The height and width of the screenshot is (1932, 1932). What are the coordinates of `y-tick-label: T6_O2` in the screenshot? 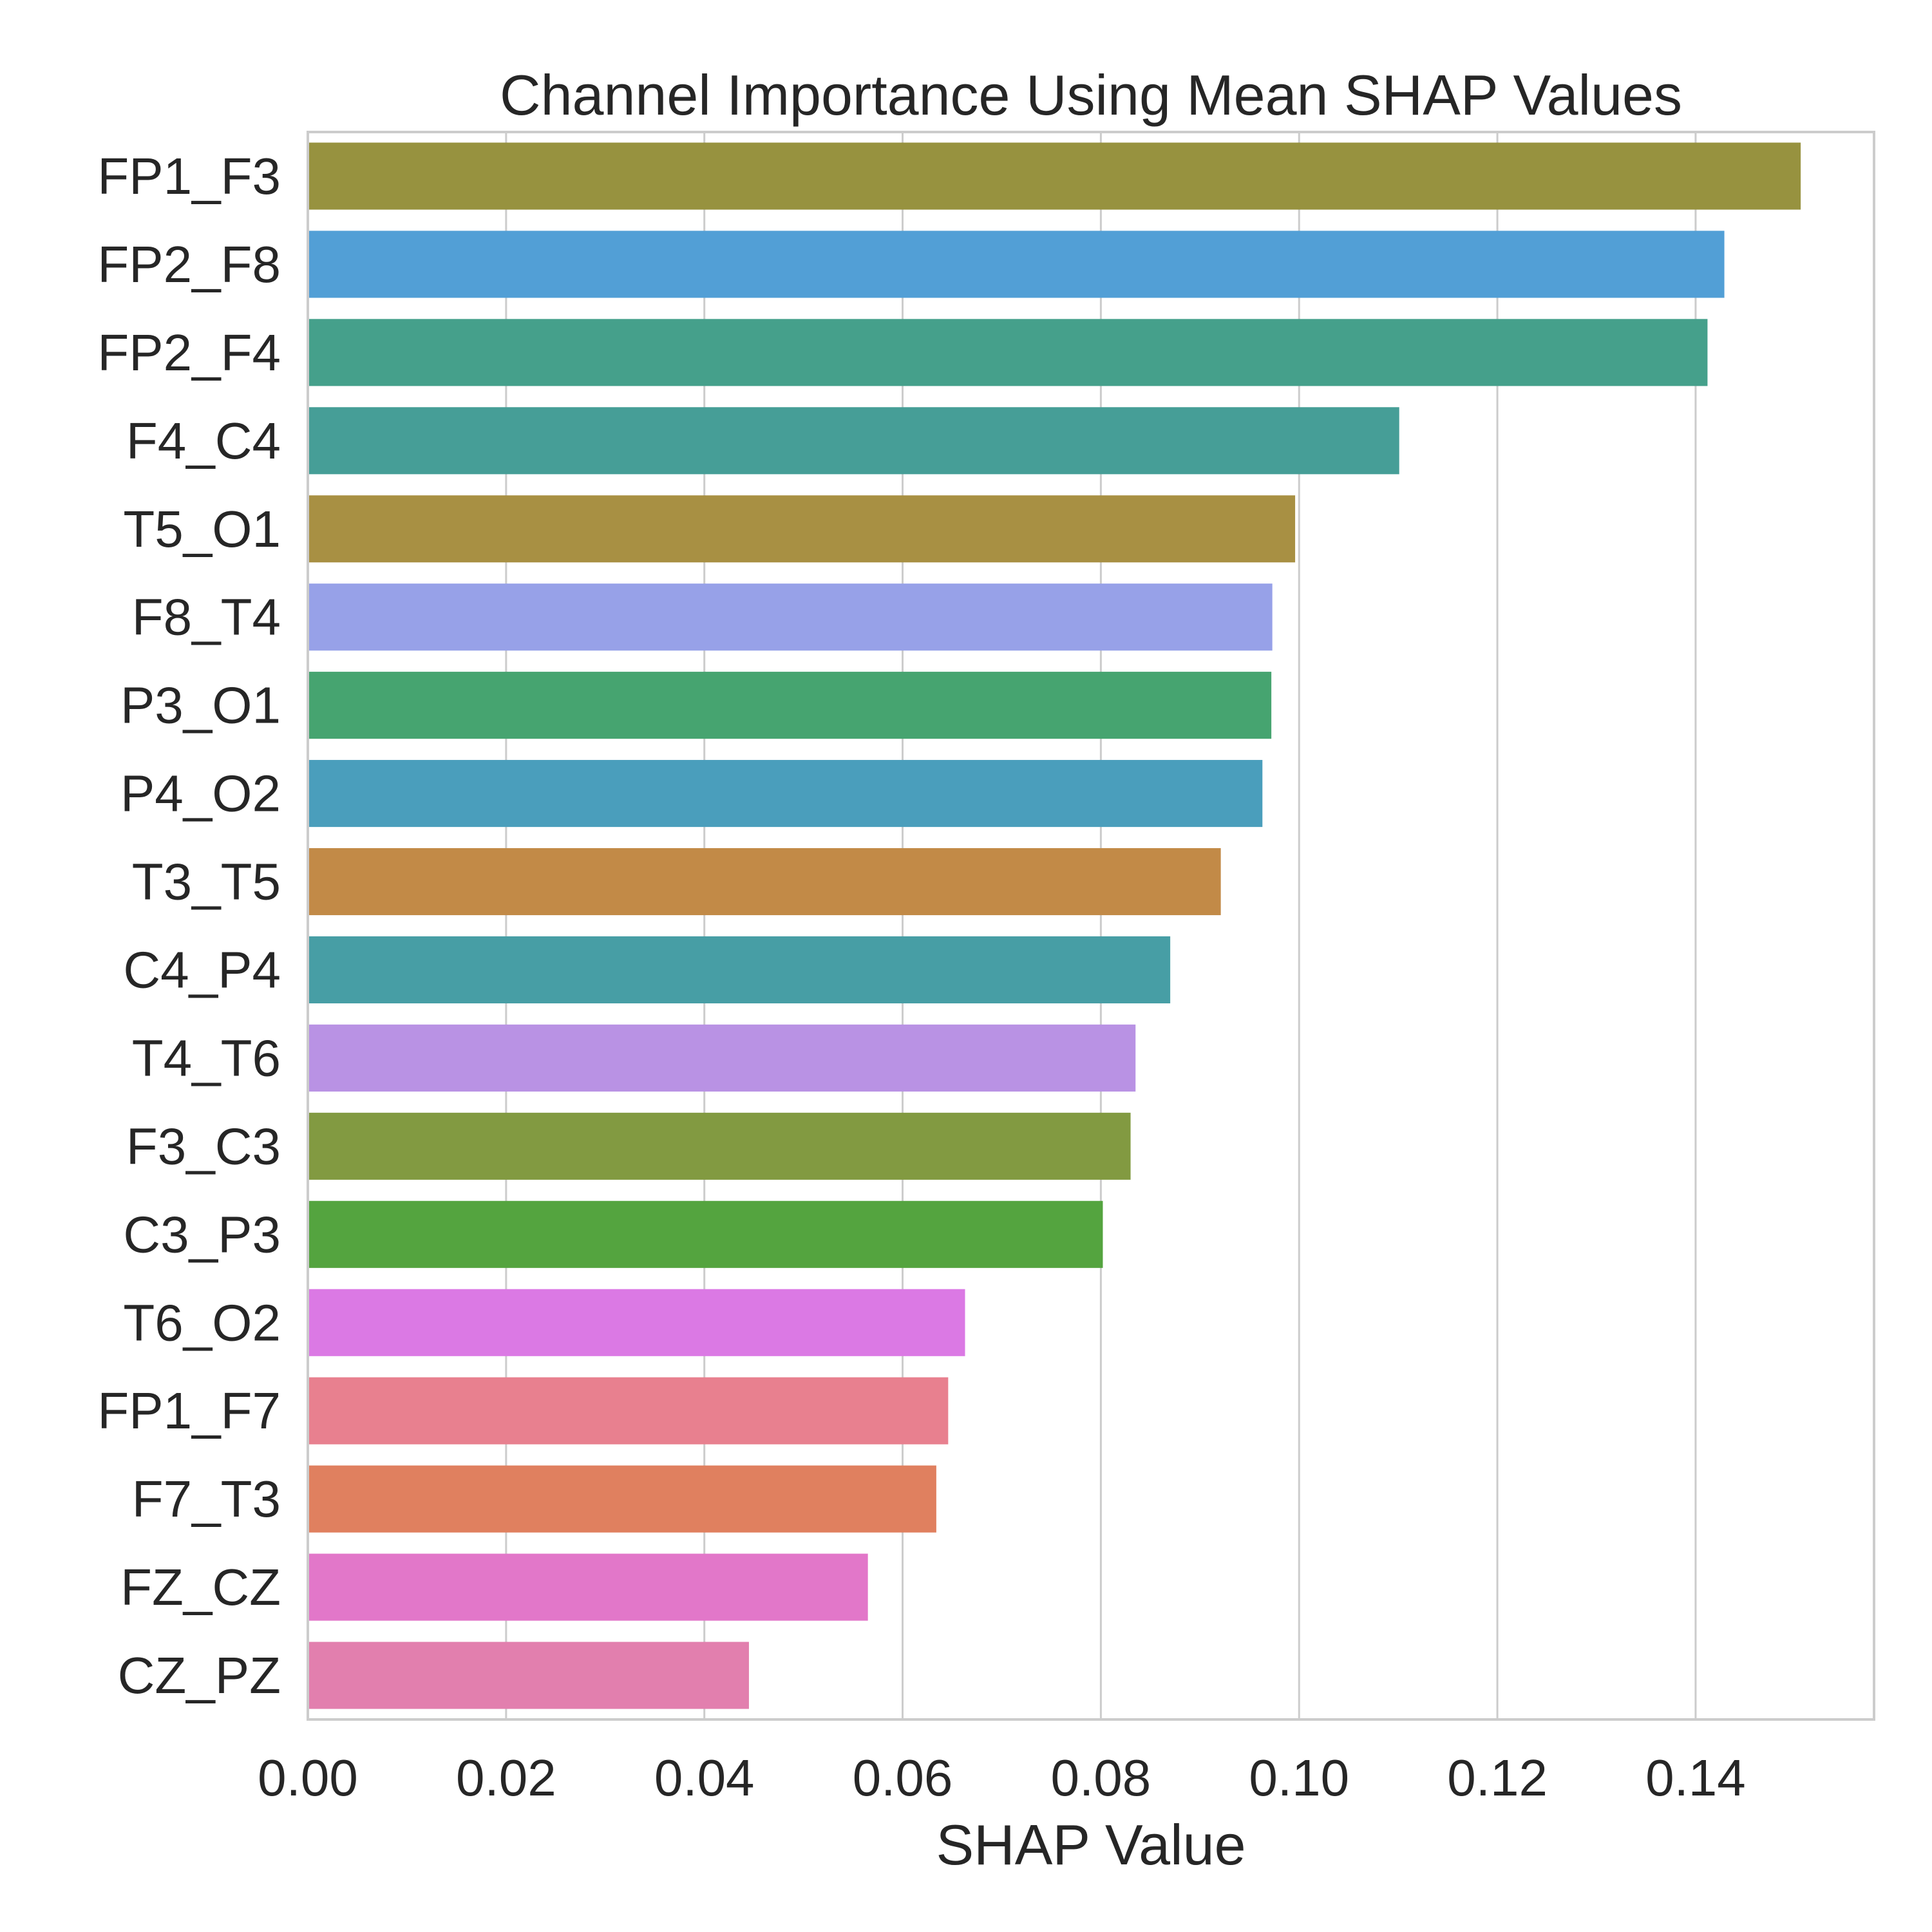 It's located at (202, 1322).